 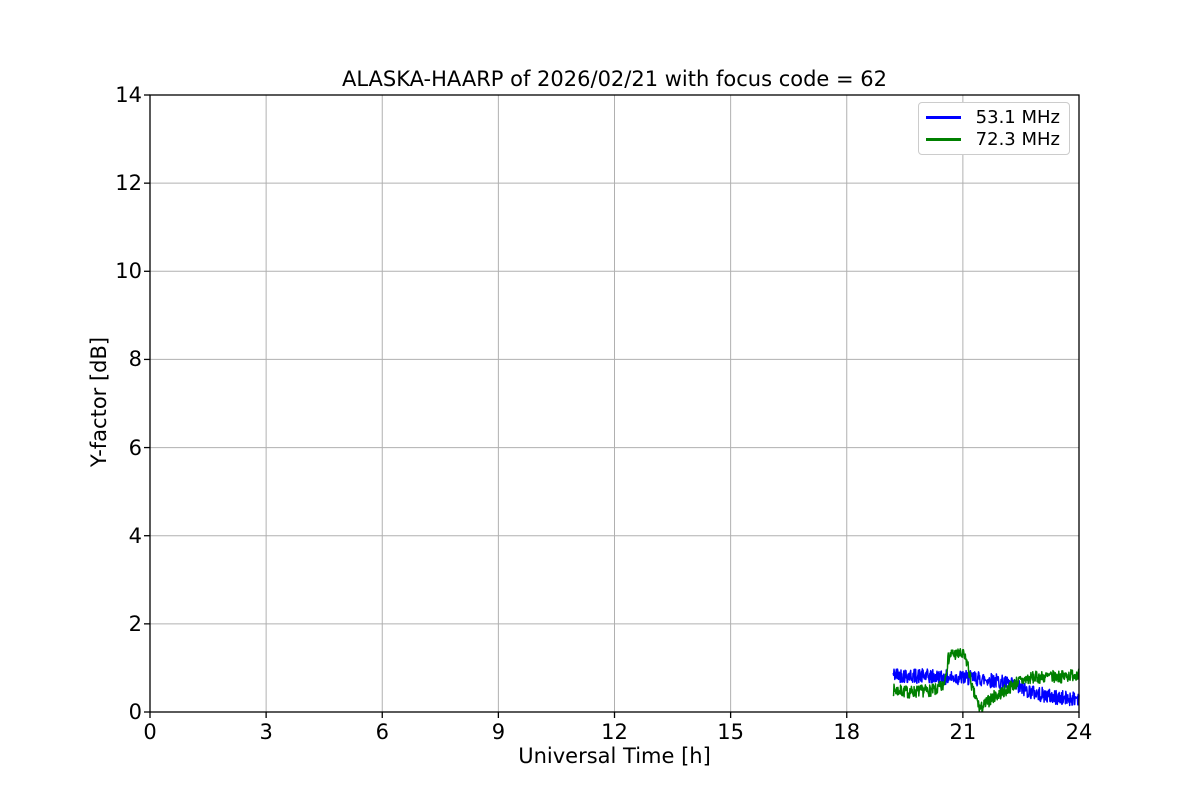 What do you see at coordinates (266, 732) in the screenshot?
I see `x-tick-label-3: 3` at bounding box center [266, 732].